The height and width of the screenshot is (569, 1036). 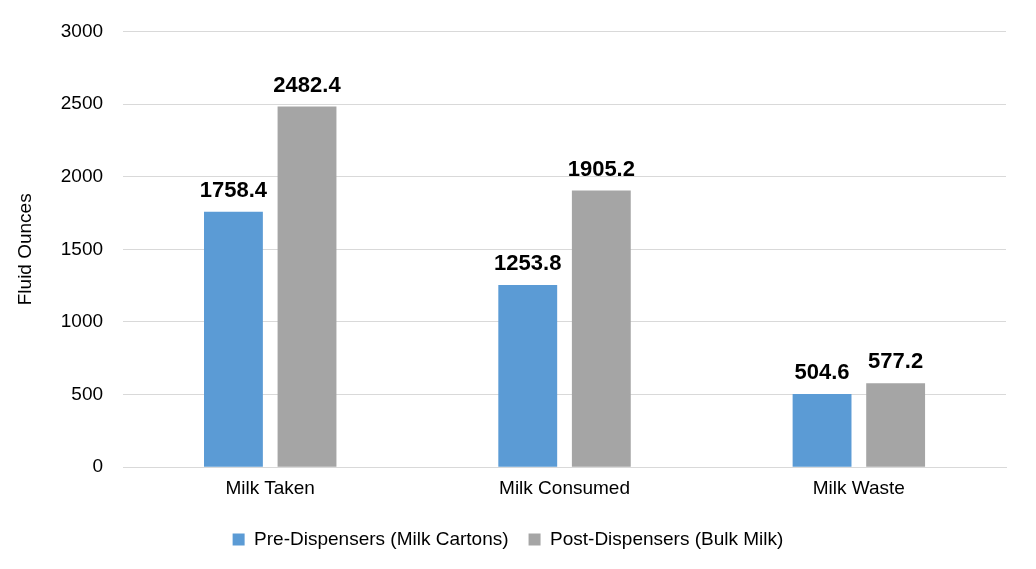 What do you see at coordinates (98, 466) in the screenshot?
I see `y-tick-label: 0` at bounding box center [98, 466].